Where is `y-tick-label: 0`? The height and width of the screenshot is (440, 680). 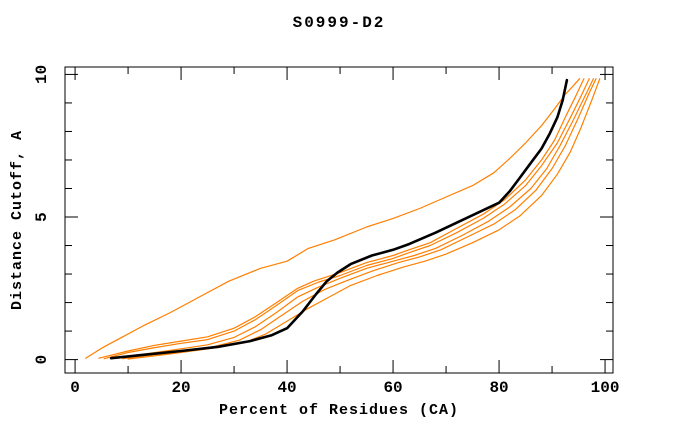 y-tick-label: 0 is located at coordinates (42, 360).